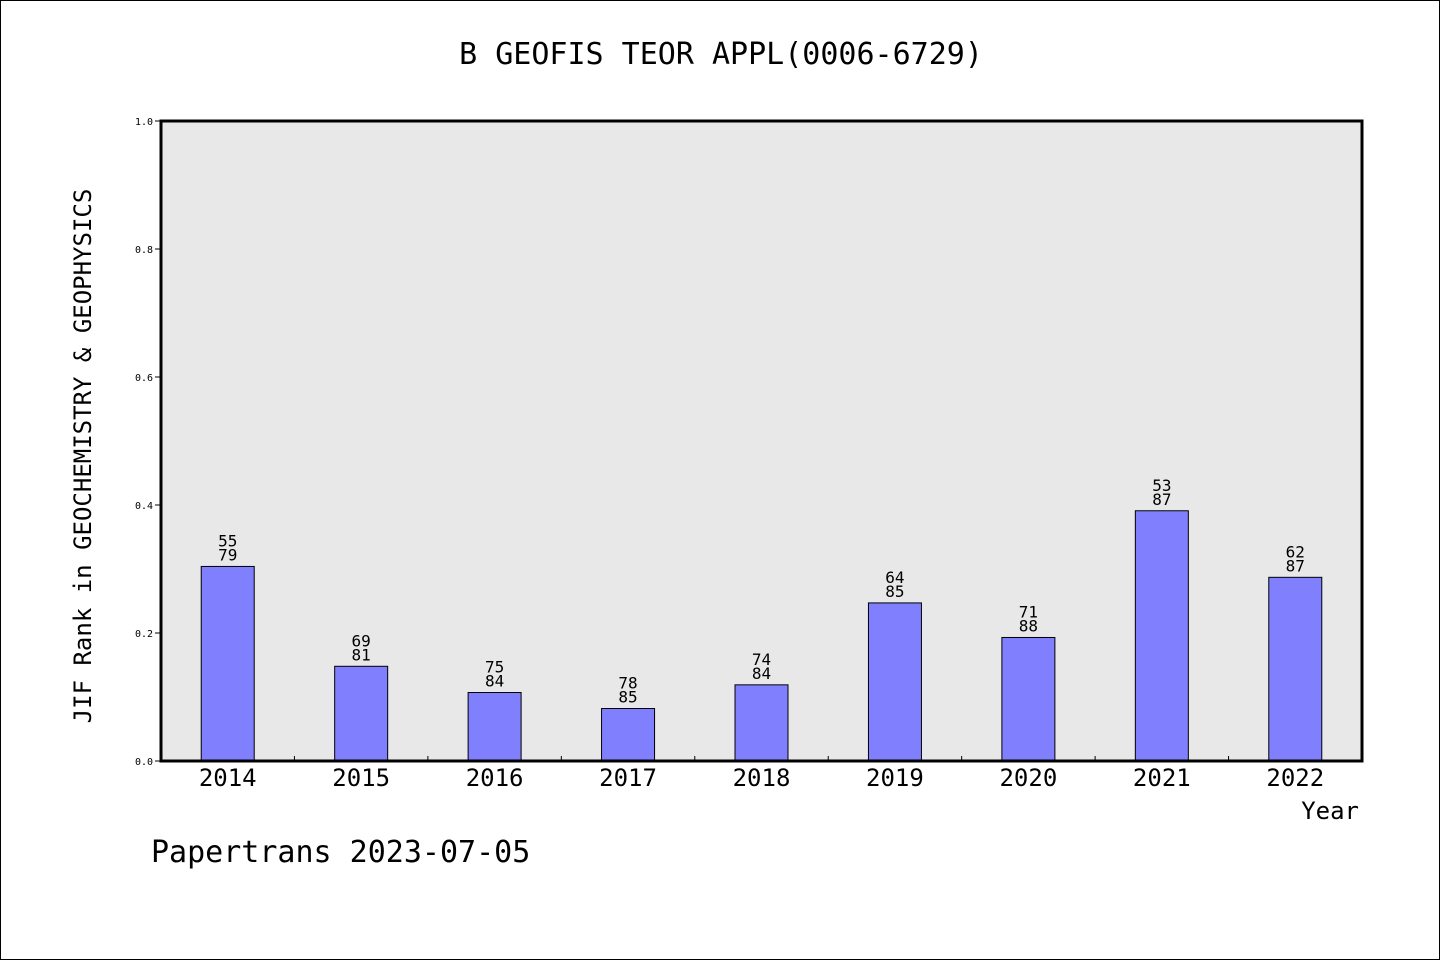  I want to click on bar-total-label: 81, so click(361, 654).